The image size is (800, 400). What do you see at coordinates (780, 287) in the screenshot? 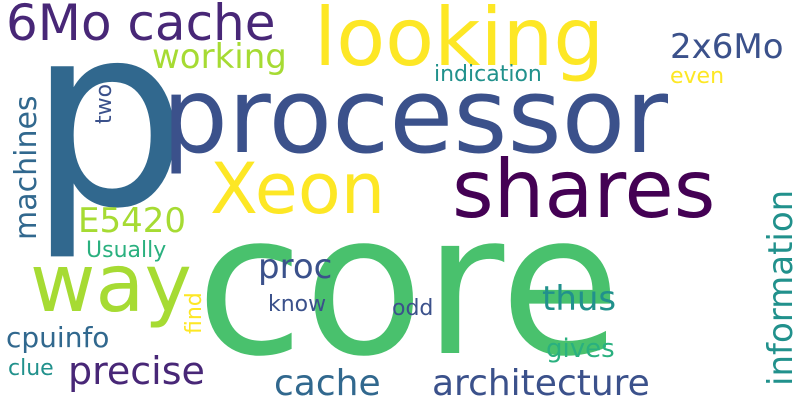
I see `word-information: information` at bounding box center [780, 287].